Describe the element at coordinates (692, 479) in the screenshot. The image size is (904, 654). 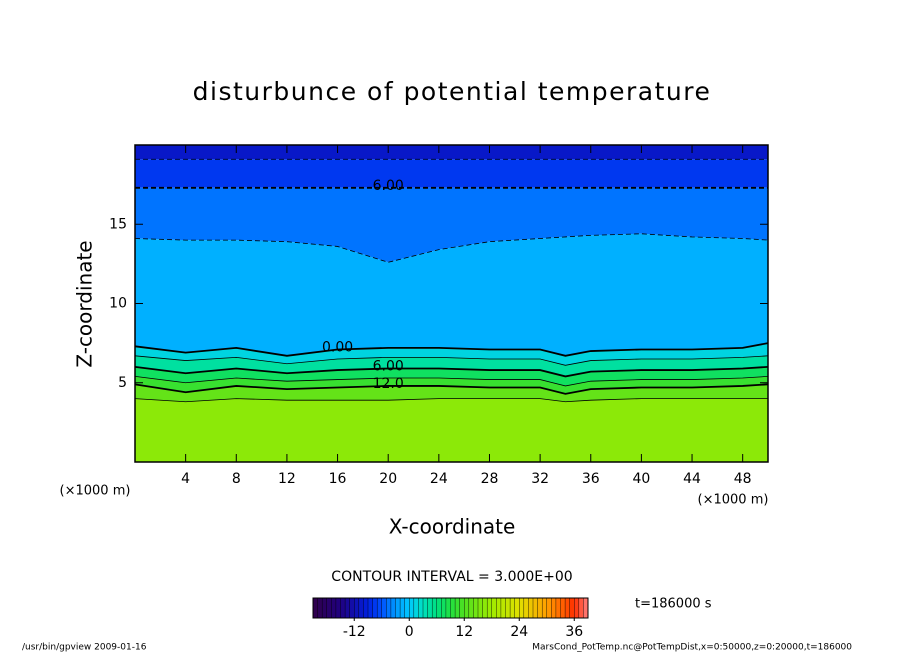
I see `x-tick-label: 44` at that location.